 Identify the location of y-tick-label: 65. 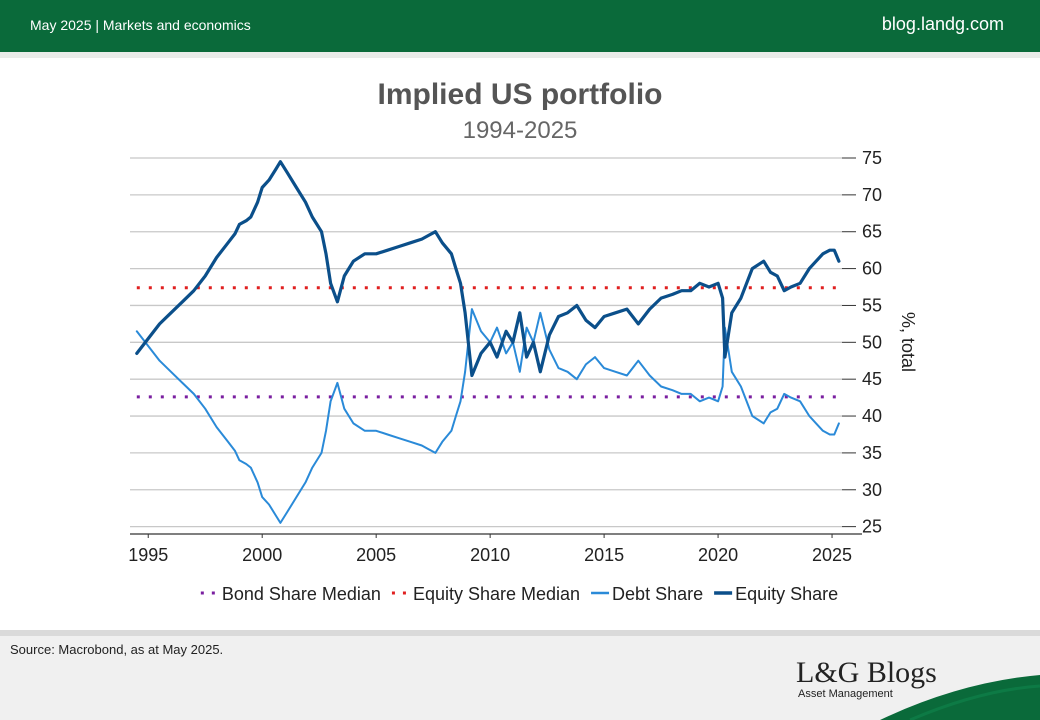
(872, 232).